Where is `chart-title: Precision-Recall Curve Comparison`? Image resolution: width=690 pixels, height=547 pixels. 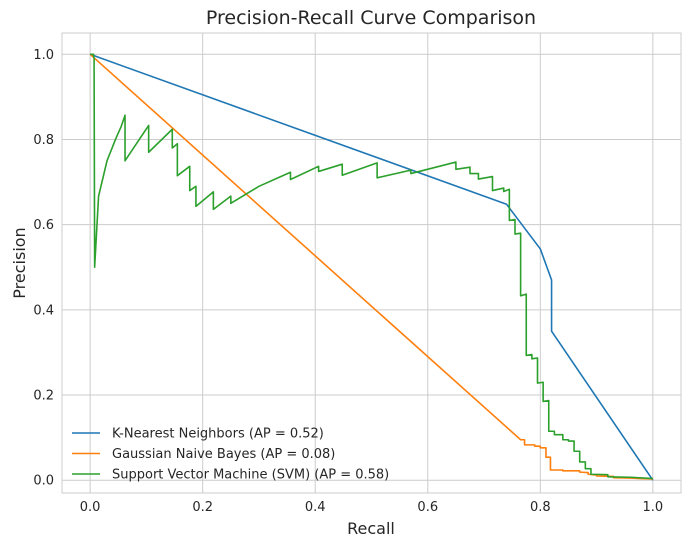 chart-title: Precision-Recall Curve Comparison is located at coordinates (371, 18).